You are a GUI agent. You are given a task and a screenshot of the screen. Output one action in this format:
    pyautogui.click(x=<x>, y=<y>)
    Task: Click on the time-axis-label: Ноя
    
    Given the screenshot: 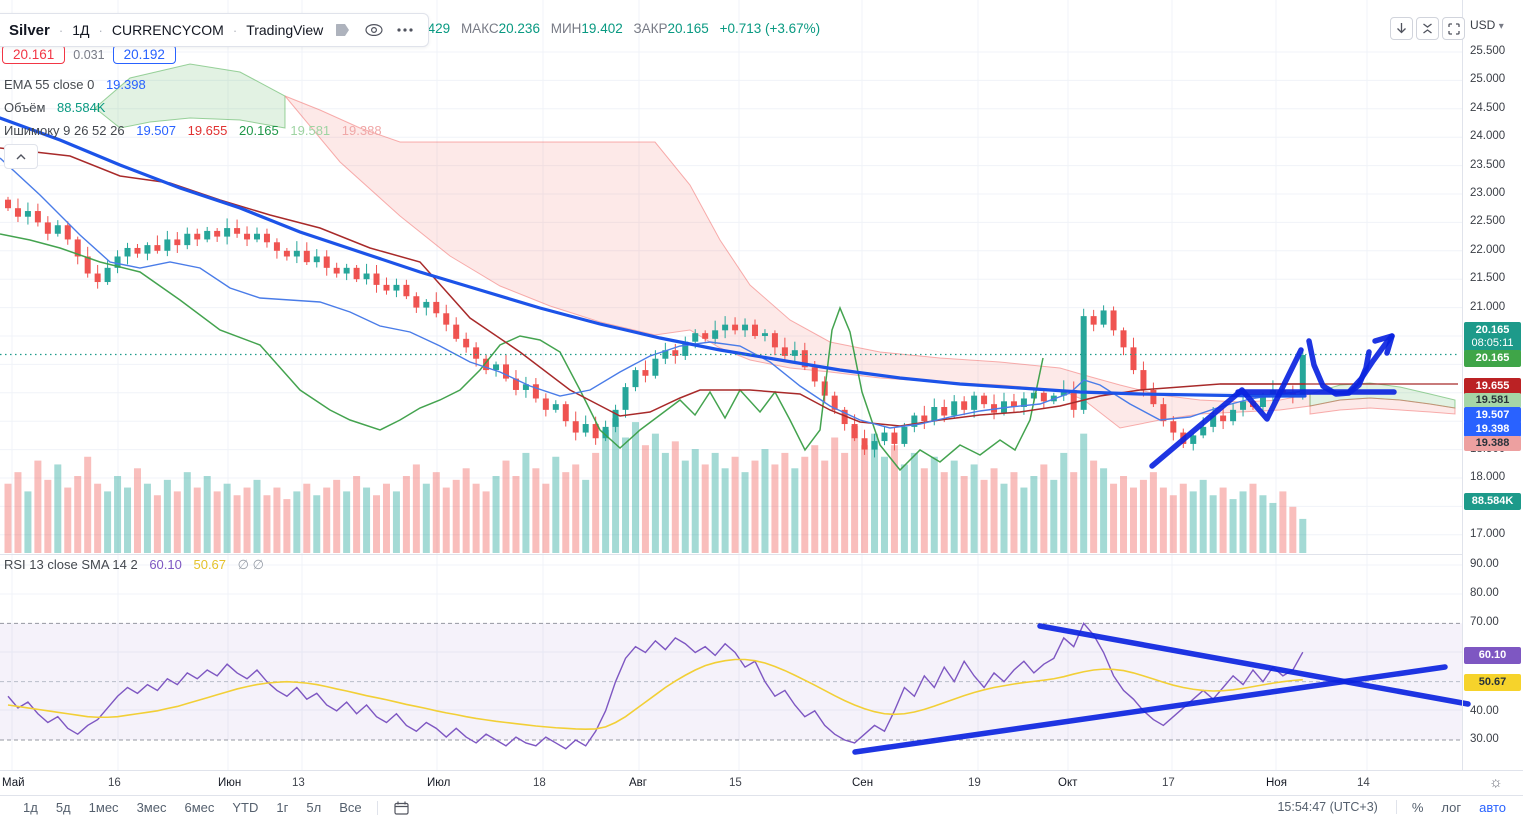 What is the action you would take?
    pyautogui.click(x=1276, y=783)
    